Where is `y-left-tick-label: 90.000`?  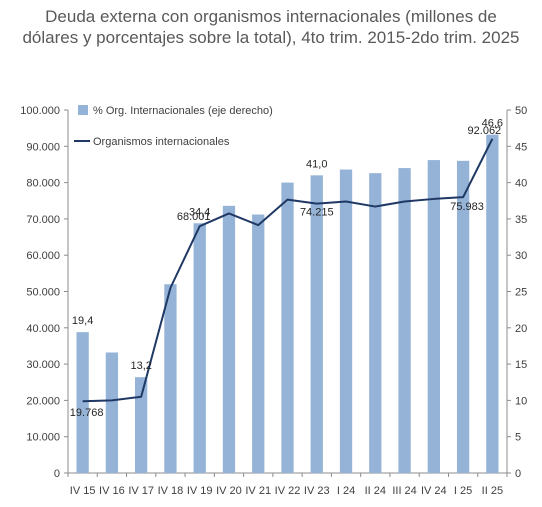
y-left-tick-label: 90.000 is located at coordinates (43, 147).